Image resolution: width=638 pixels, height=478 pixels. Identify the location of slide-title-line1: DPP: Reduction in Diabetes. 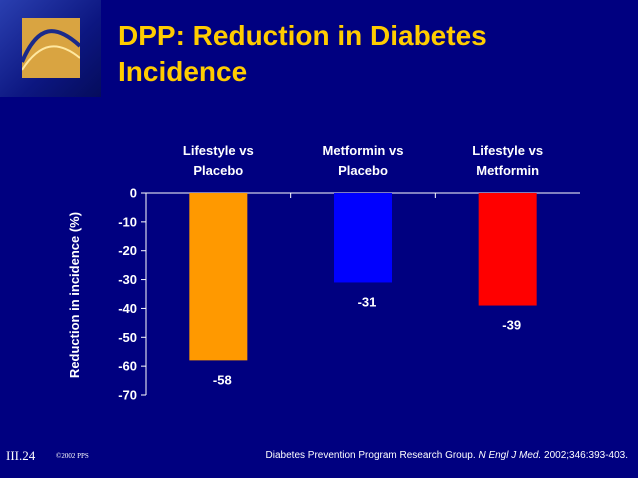
(302, 35).